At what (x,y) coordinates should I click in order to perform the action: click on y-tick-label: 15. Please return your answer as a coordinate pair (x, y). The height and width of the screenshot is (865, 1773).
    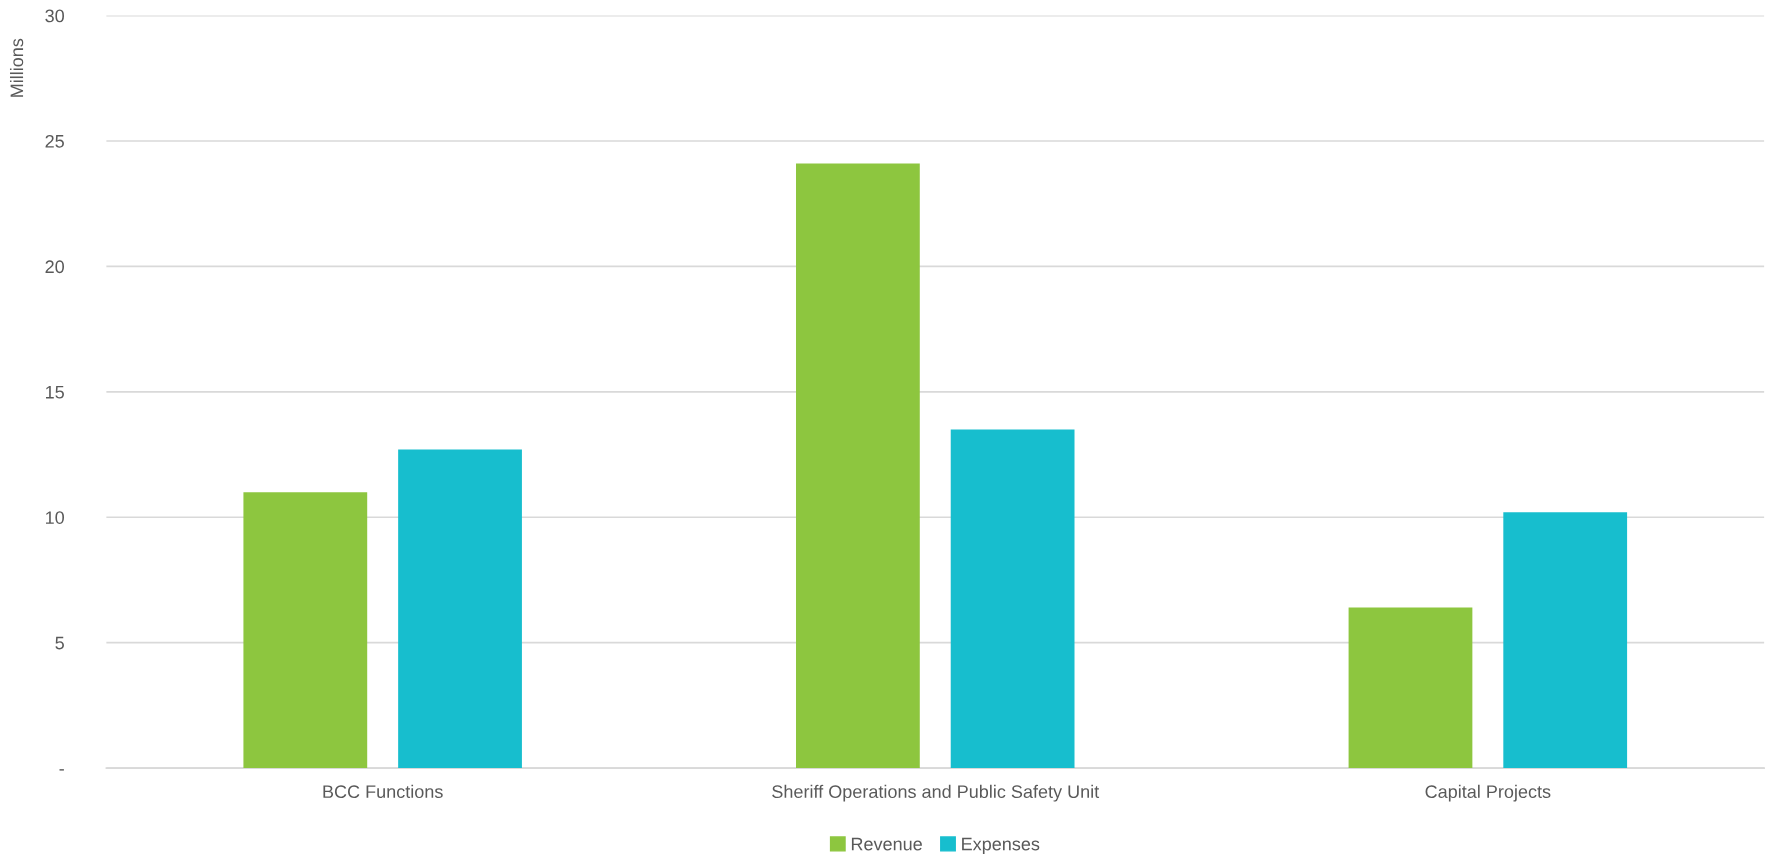
    Looking at the image, I should click on (55, 392).